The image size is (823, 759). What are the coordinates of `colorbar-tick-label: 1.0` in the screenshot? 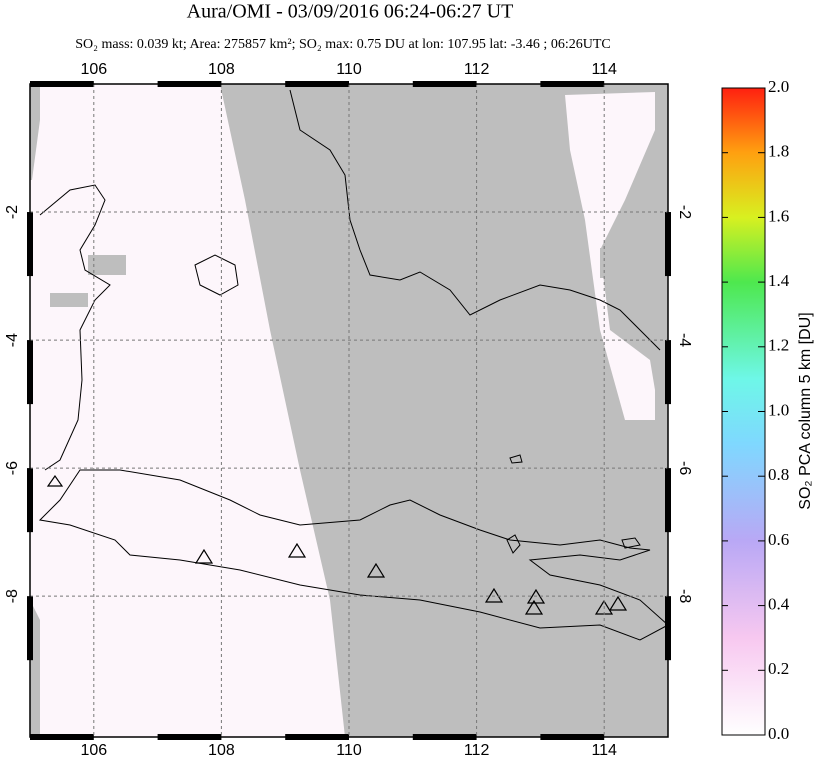 It's located at (778, 409).